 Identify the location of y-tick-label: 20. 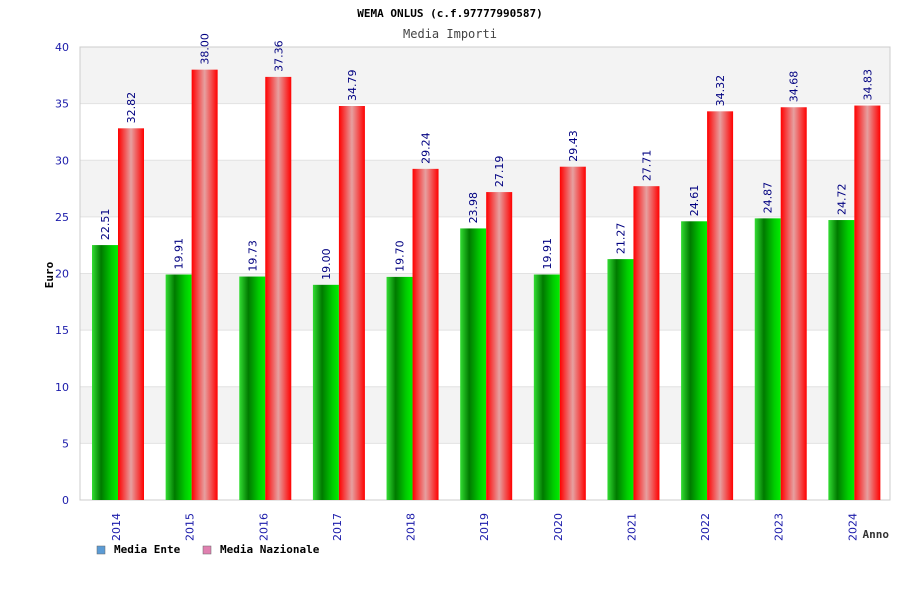
(62, 274).